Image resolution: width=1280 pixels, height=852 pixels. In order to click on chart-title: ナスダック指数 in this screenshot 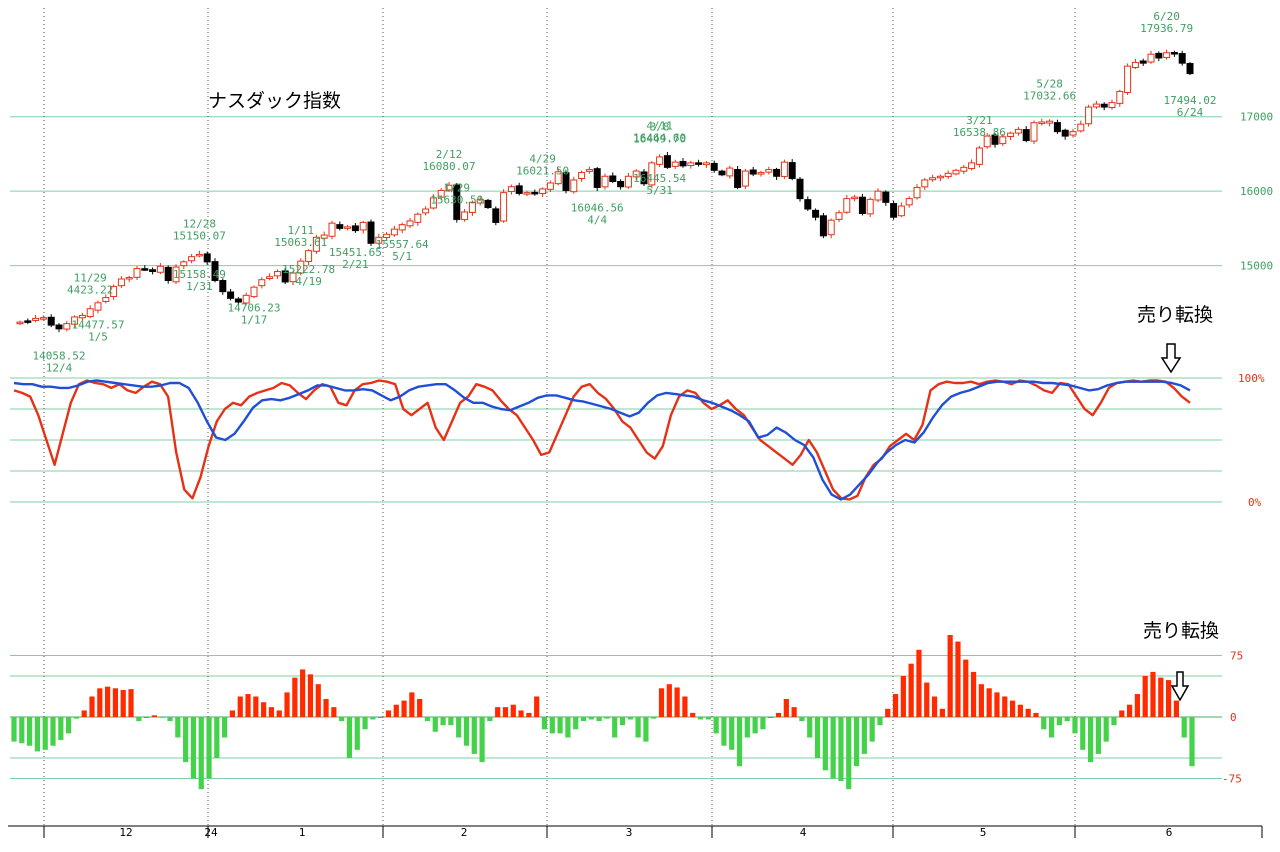, I will do `click(274, 101)`.